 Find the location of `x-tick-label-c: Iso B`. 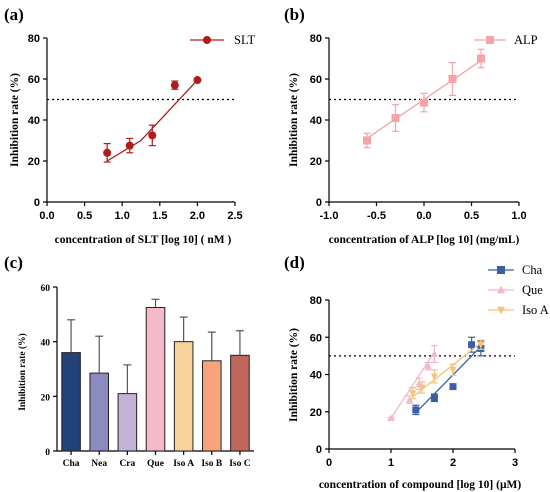

x-tick-label-c: Iso B is located at coordinates (212, 464).